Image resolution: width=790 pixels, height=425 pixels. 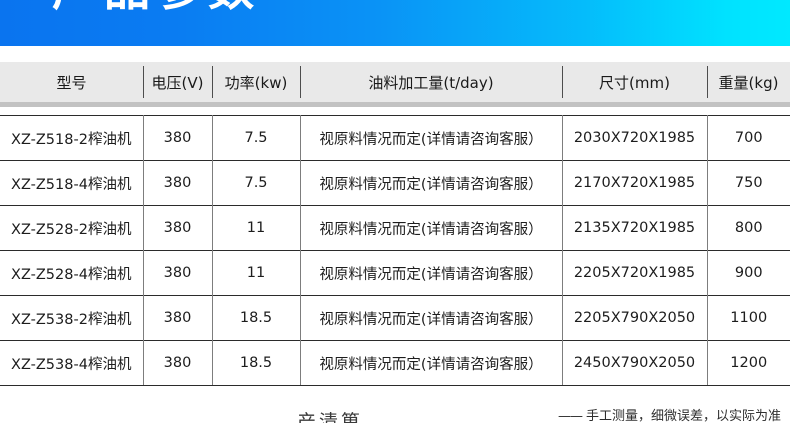 What do you see at coordinates (635, 228) in the screenshot?
I see `cell-size: 2135X720X1985` at bounding box center [635, 228].